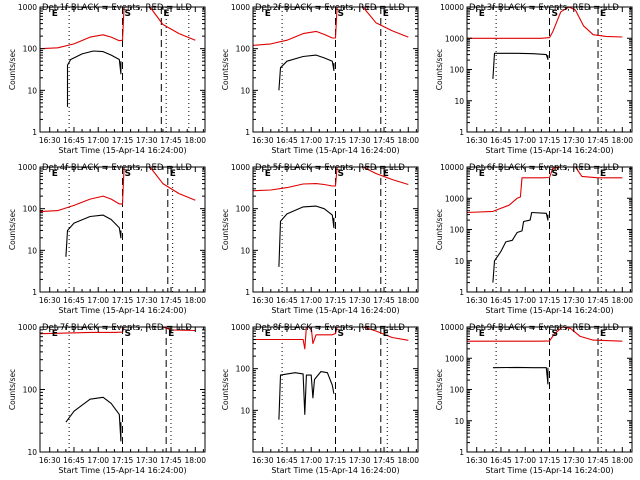 This screenshot has width=640, height=480. What do you see at coordinates (330, 8) in the screenshot?
I see `chart-title: Det 2f BLACK = Events, RED = LLD` at bounding box center [330, 8].